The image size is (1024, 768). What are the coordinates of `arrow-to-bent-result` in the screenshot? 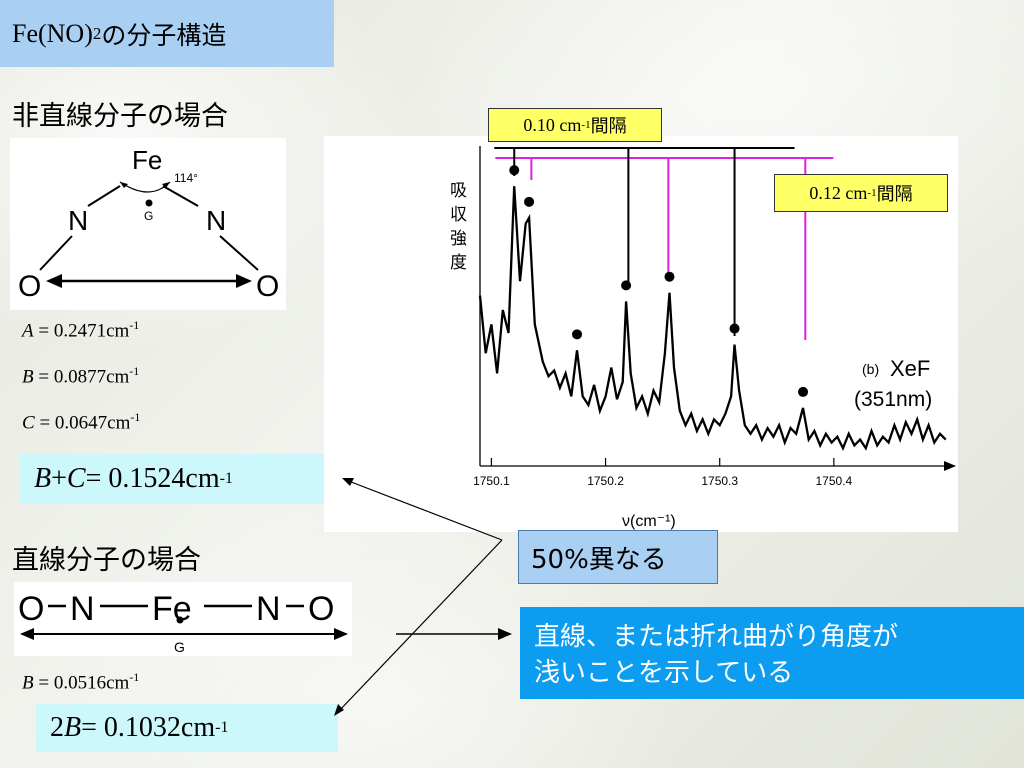 It's located at (424, 510).